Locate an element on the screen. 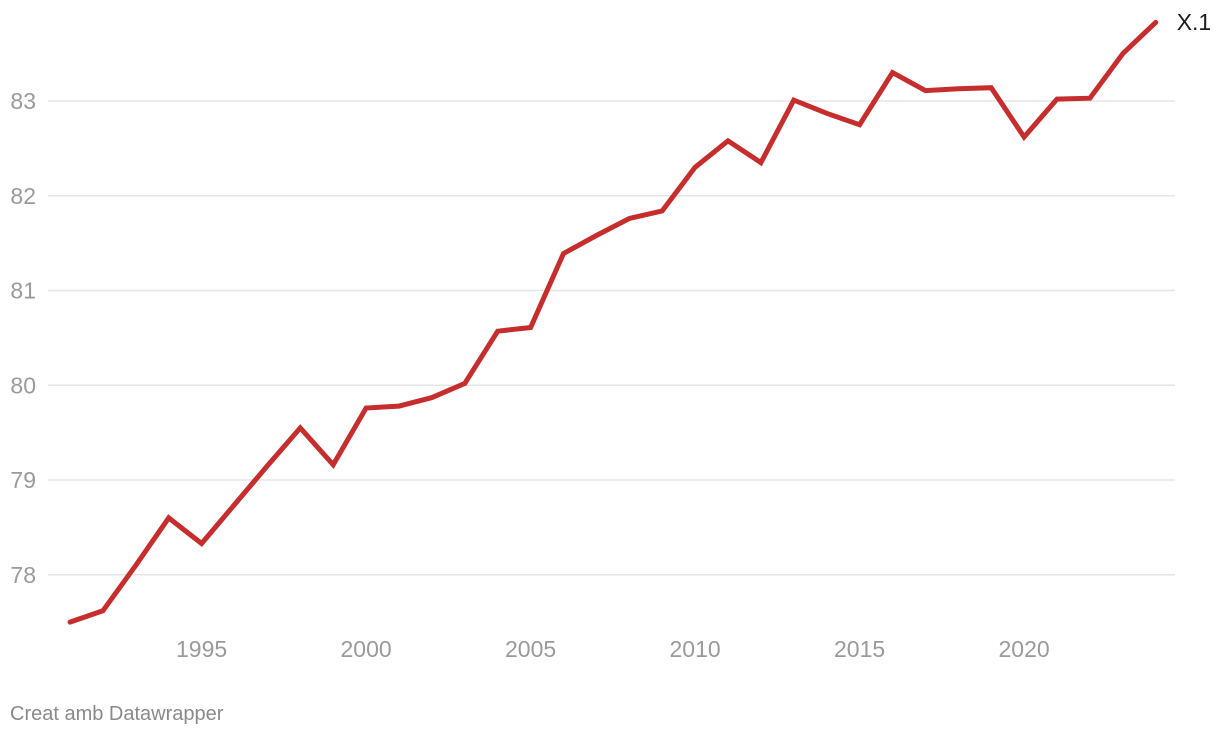 The width and height of the screenshot is (1220, 738). series-end-label: X.1 is located at coordinates (1194, 22).